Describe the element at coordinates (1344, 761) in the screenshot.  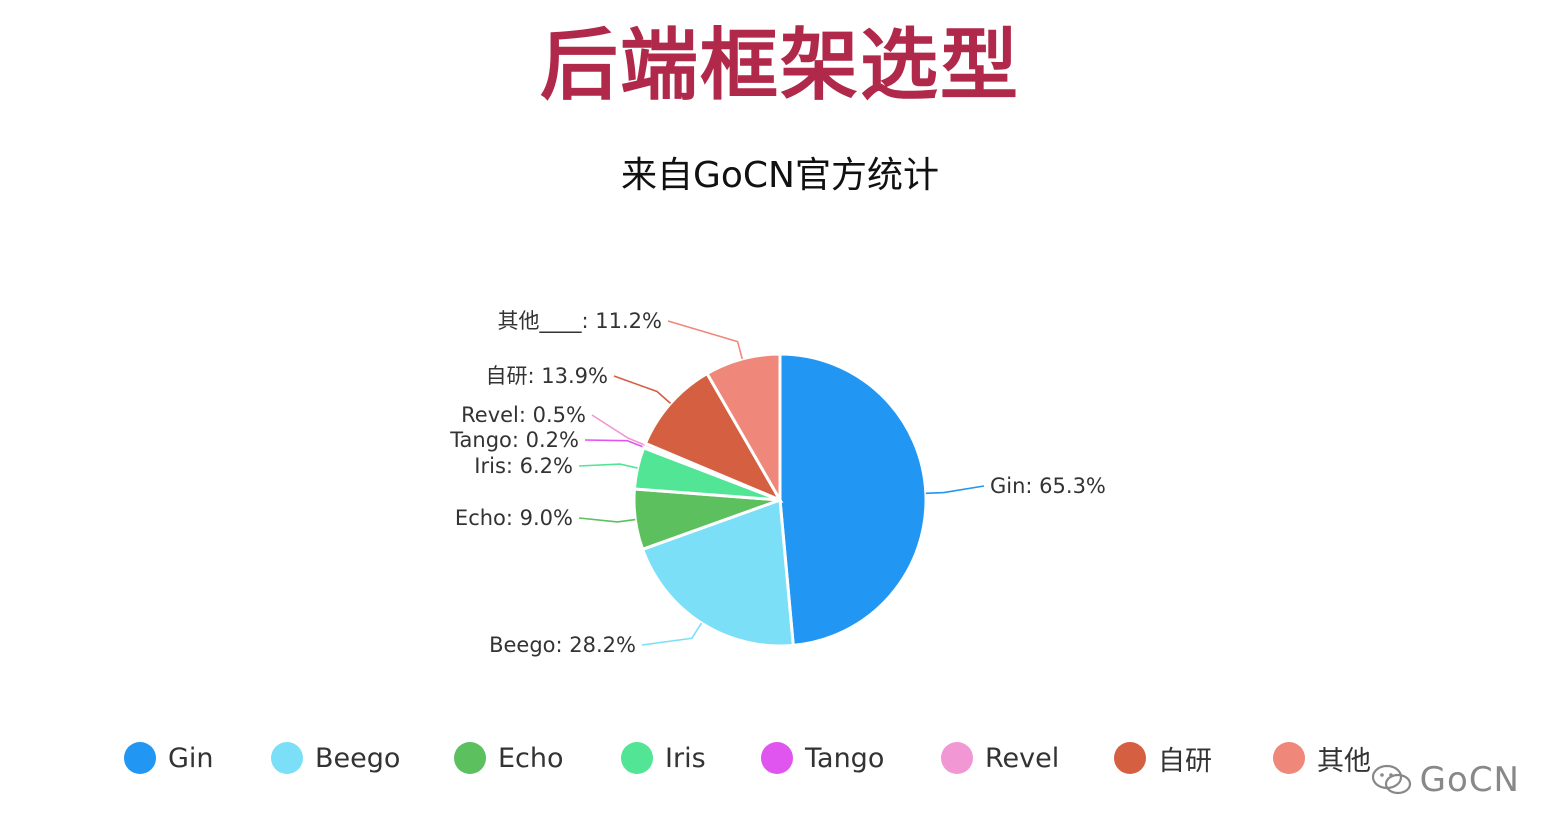
I see `legend-label: 其他` at that location.